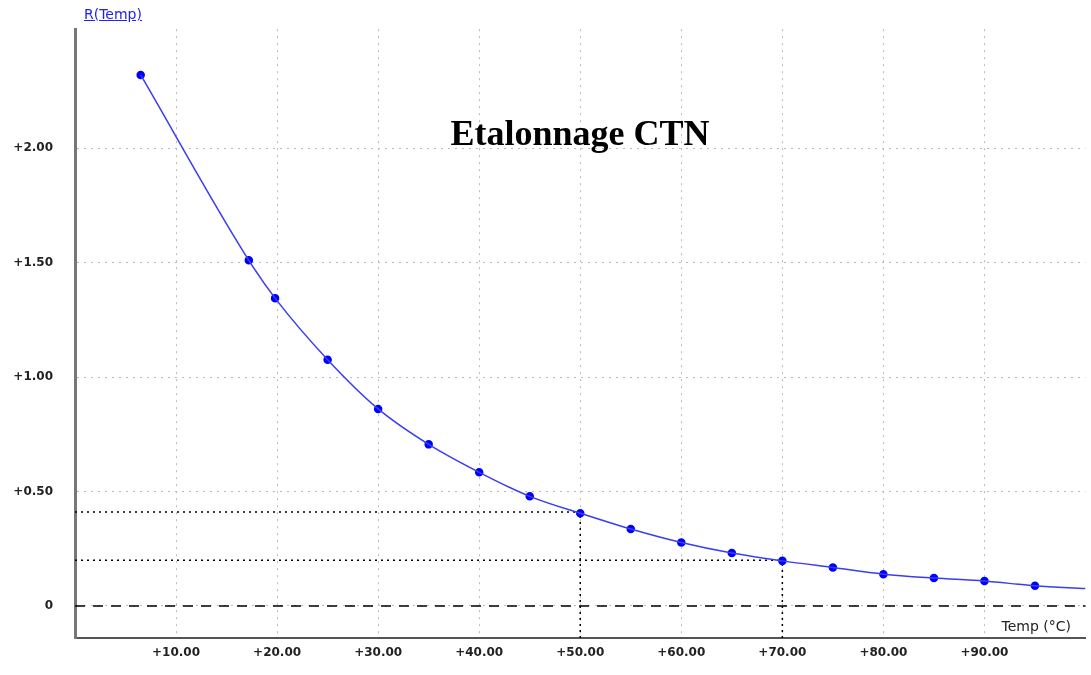 Image resolution: width=1091 pixels, height=675 pixels. What do you see at coordinates (580, 652) in the screenshot?
I see `x-tick-label: +50.00` at bounding box center [580, 652].